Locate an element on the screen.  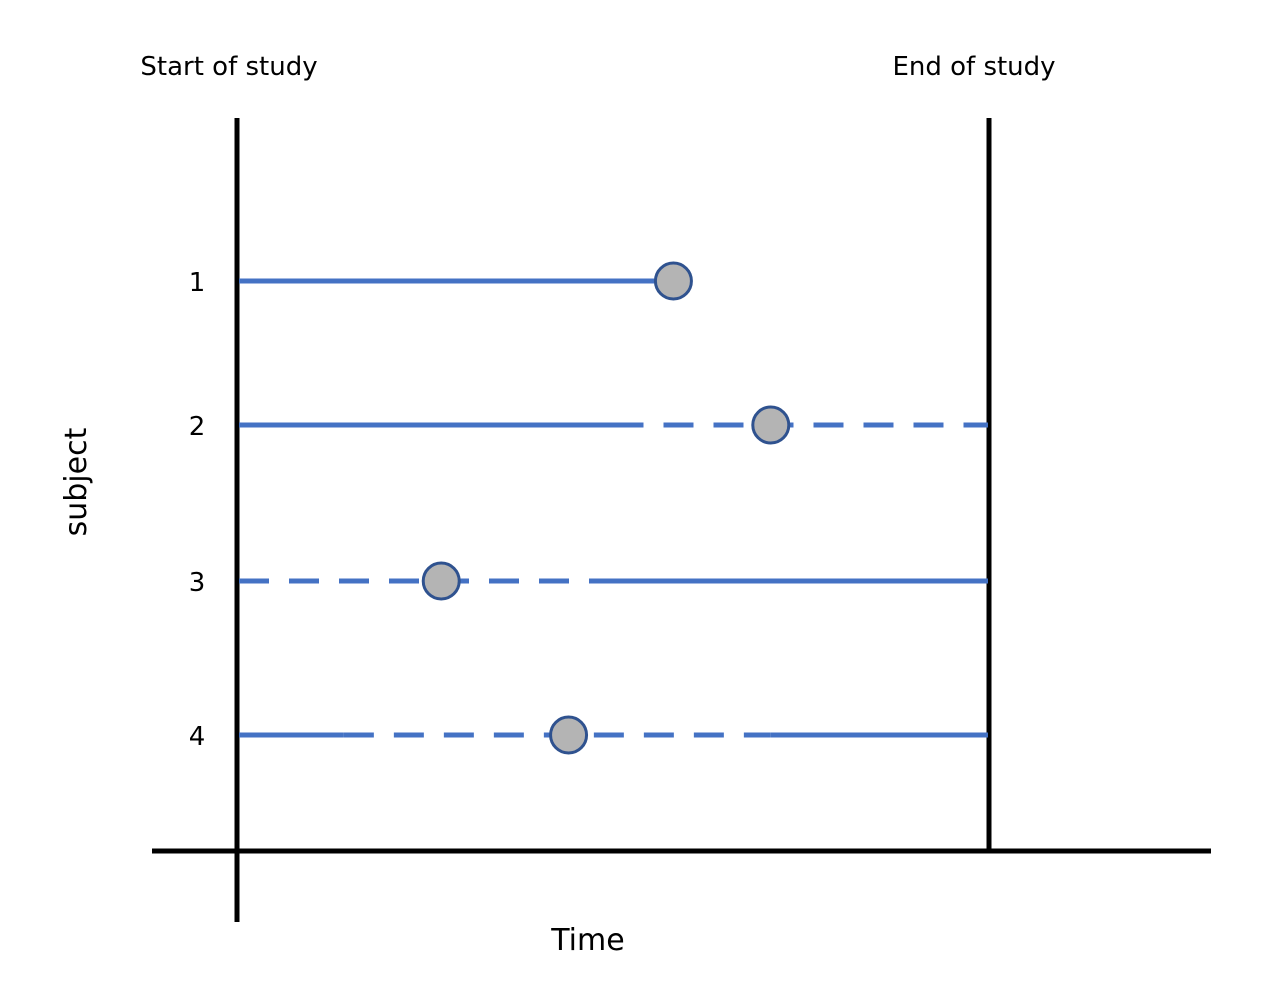
subject-label-1: 1 is located at coordinates (197, 283).